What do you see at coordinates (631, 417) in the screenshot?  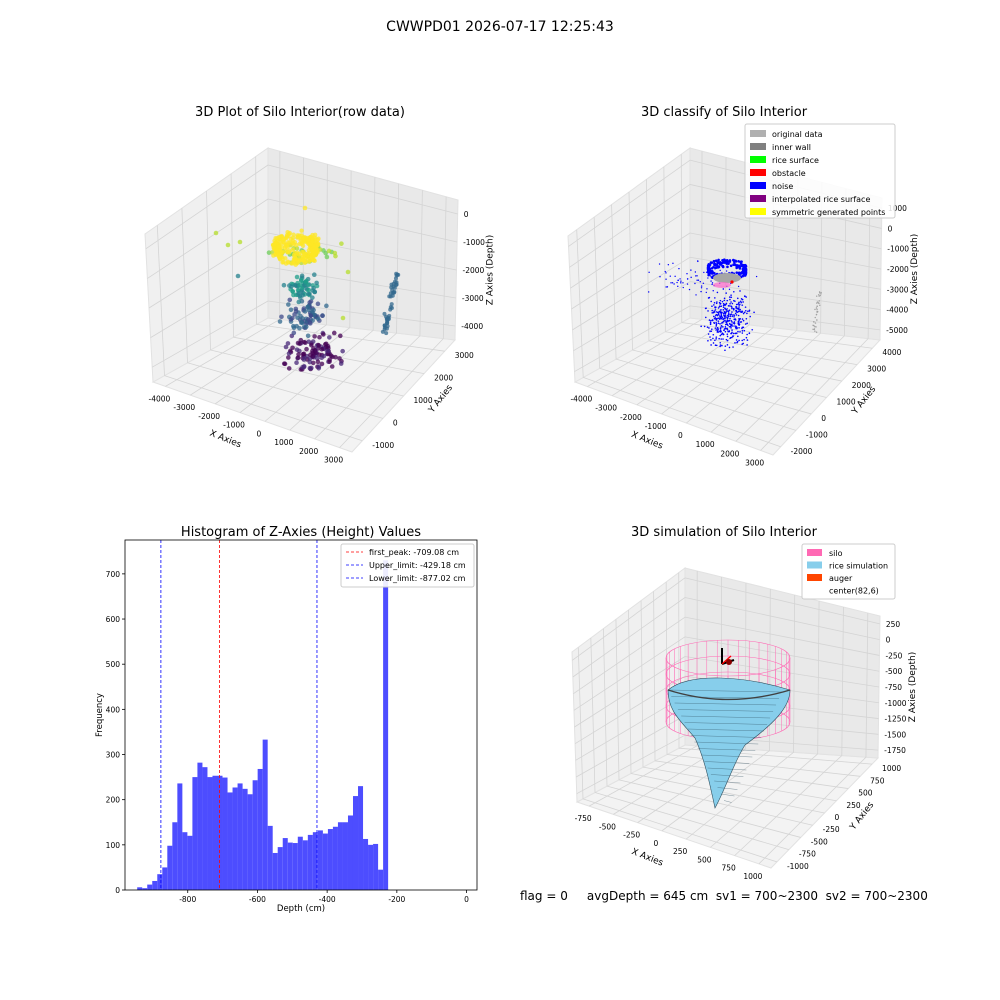 I see `x-tick-label: -2000` at bounding box center [631, 417].